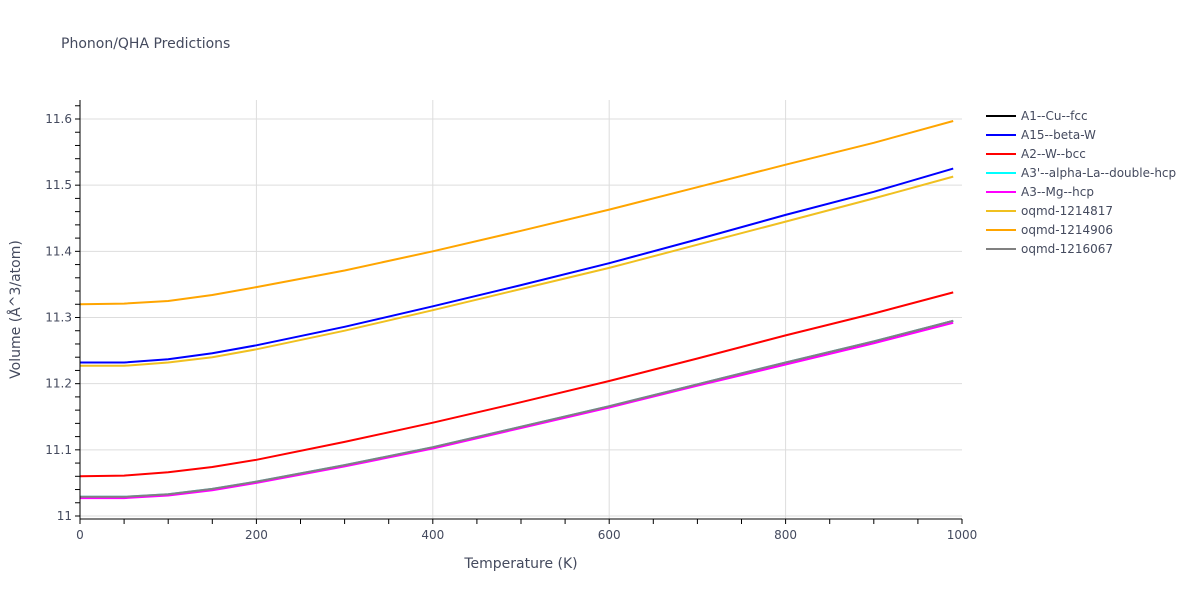  I want to click on legend-item: A1--Cu--fcc, so click(1081, 115).